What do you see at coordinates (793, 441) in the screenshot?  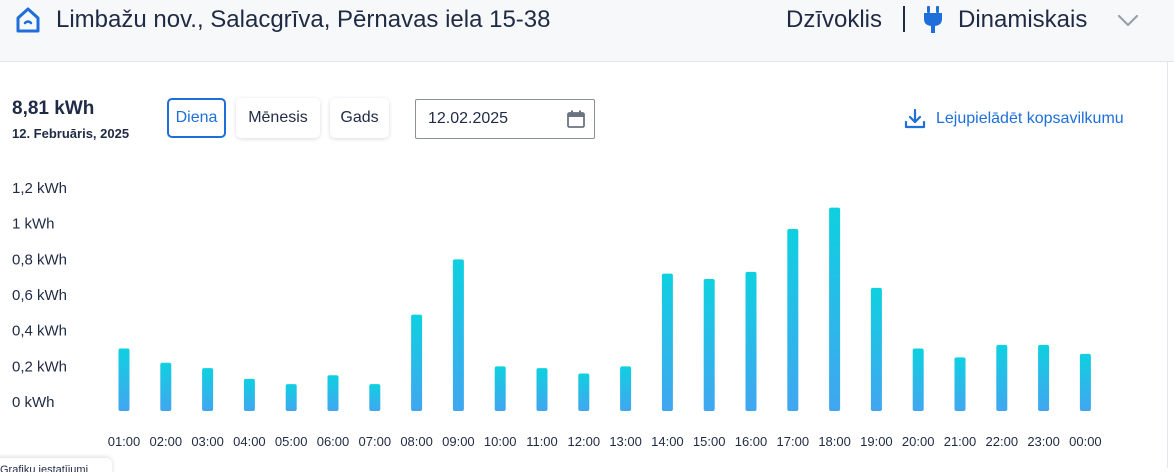 I see `x-tick-label: 17:00` at bounding box center [793, 441].